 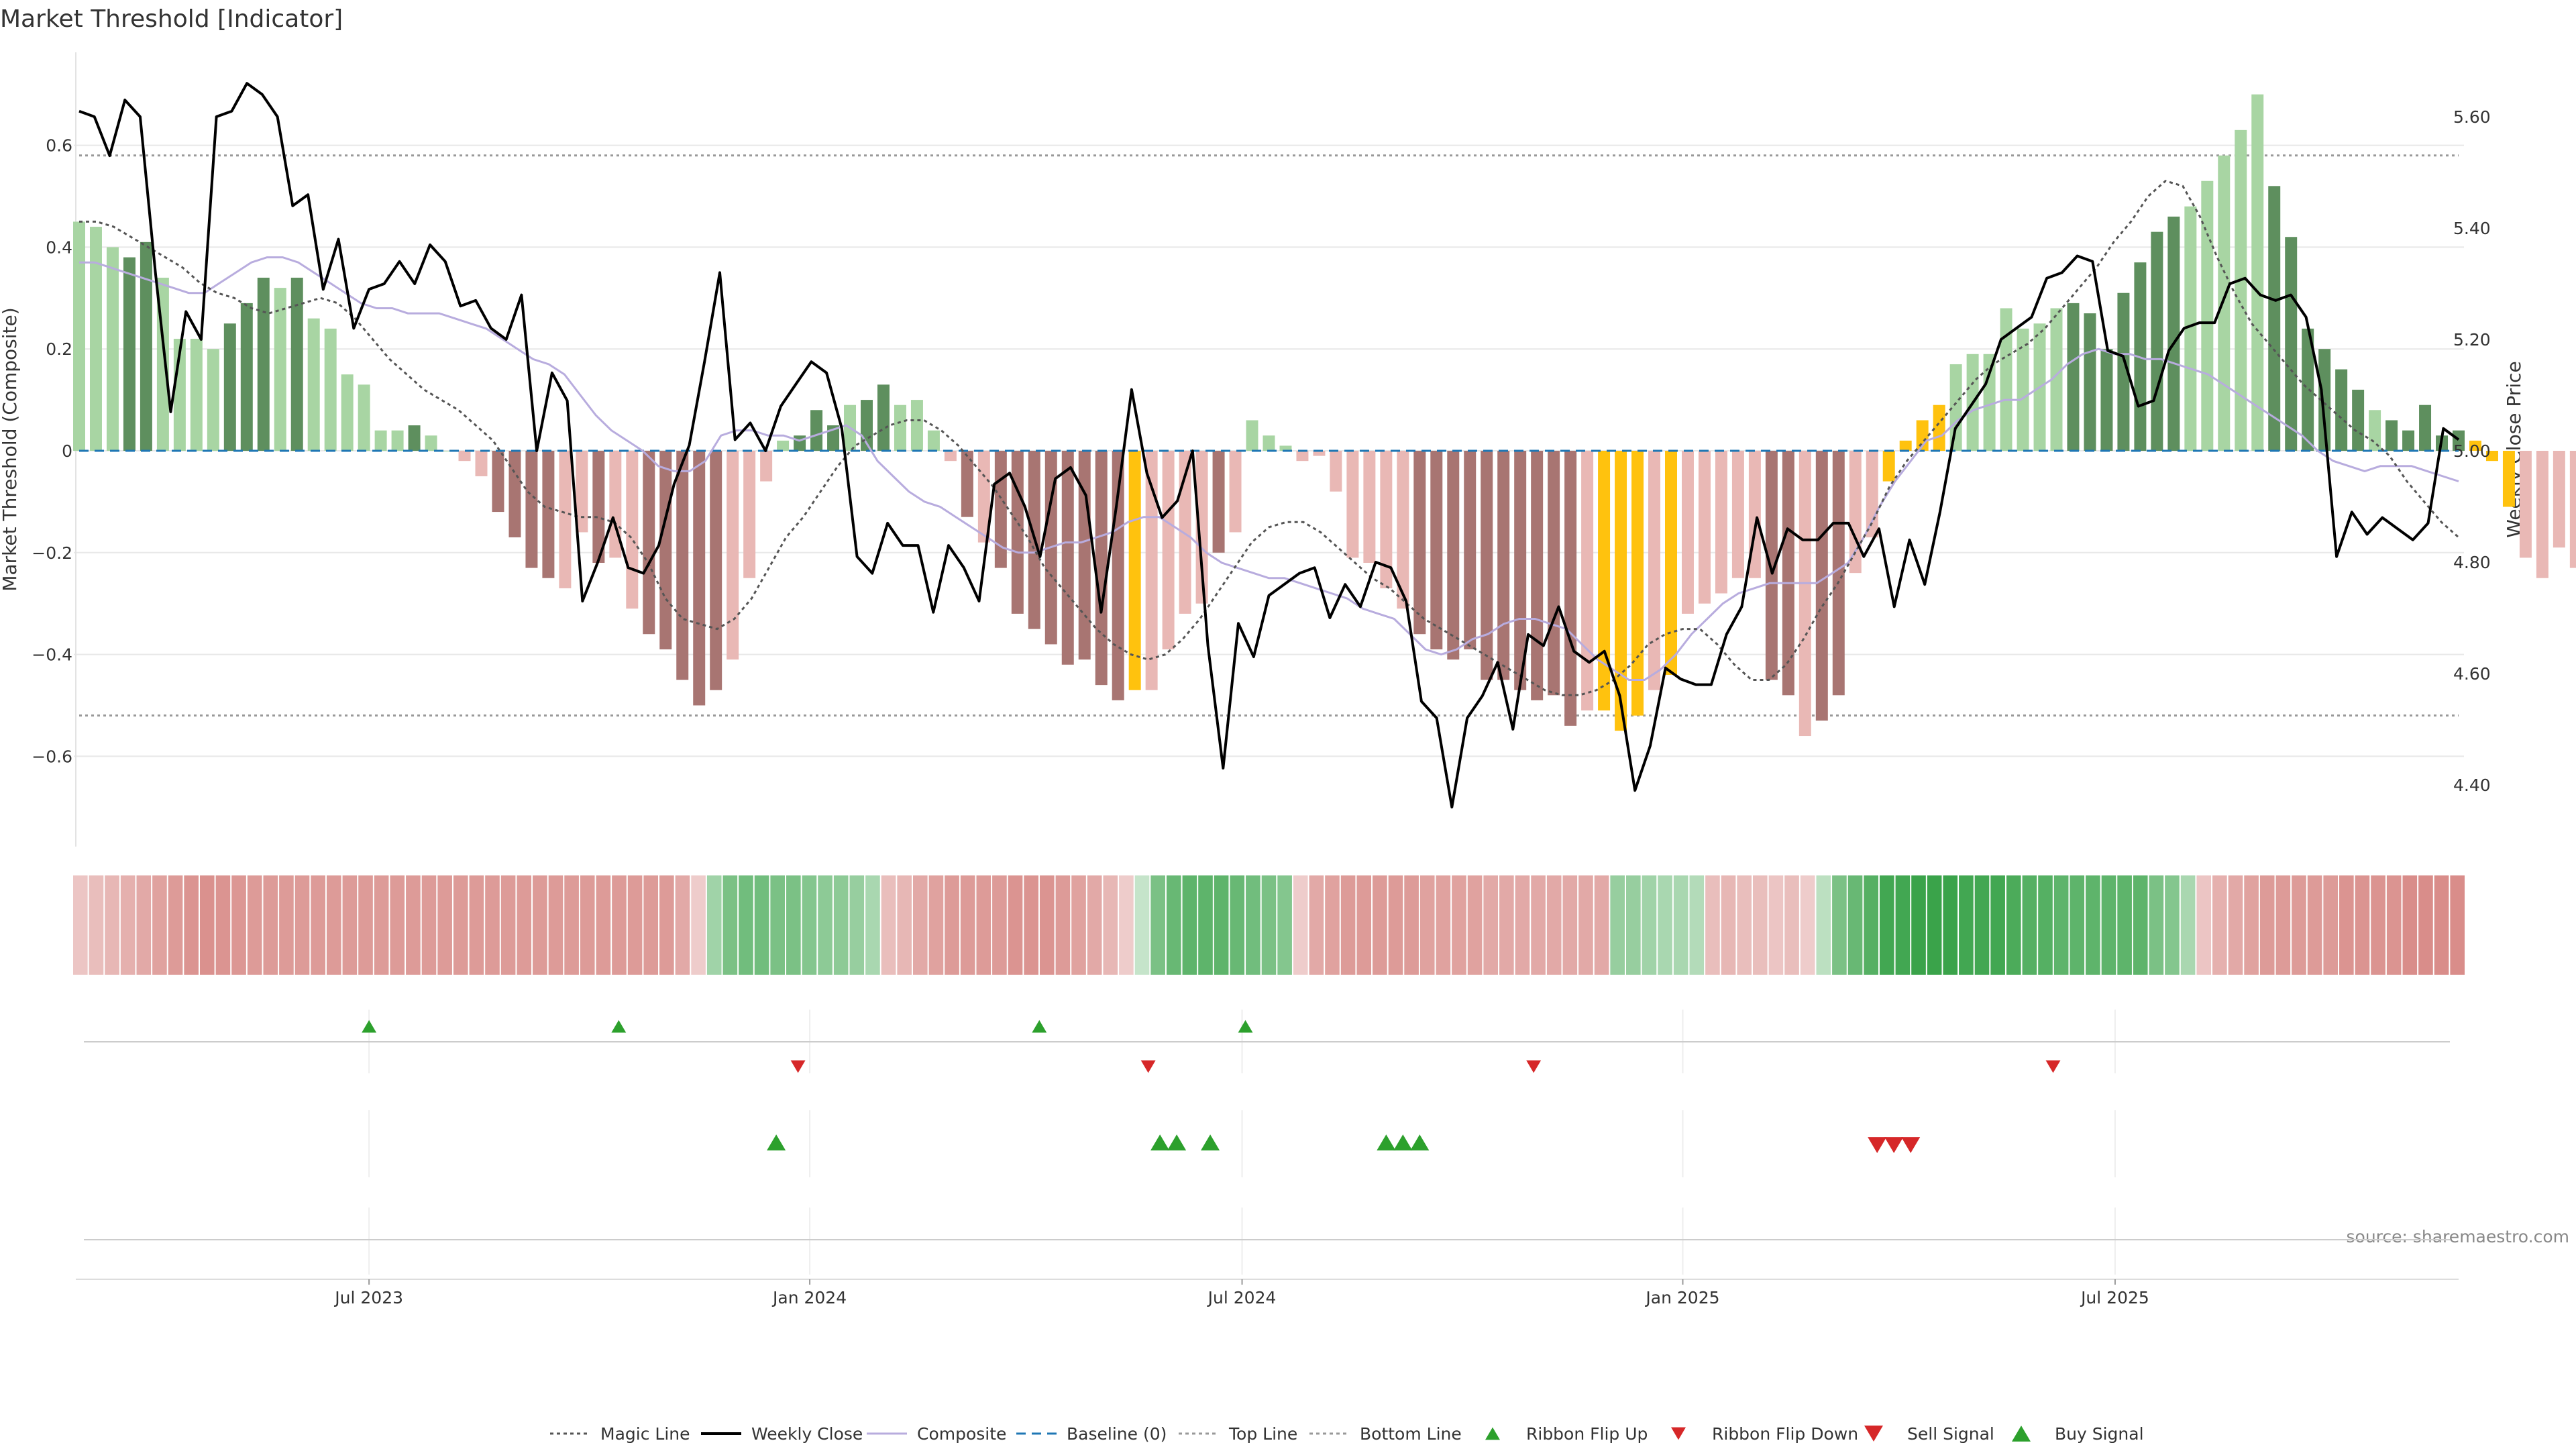 I want to click on legend-label: Sell Signal, so click(x=1950, y=1434).